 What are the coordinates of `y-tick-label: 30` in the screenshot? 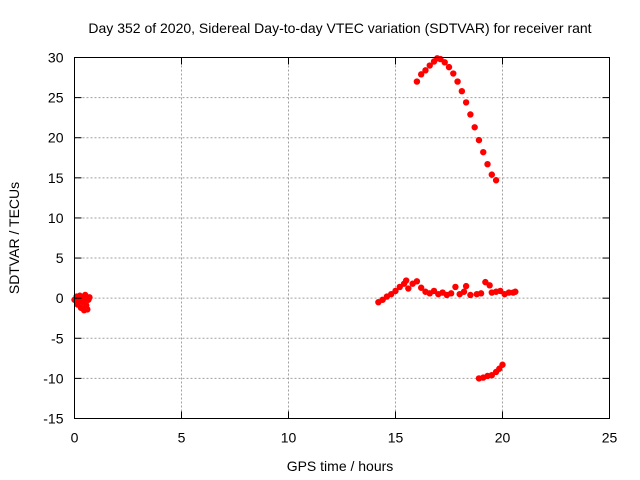 It's located at (56, 58).